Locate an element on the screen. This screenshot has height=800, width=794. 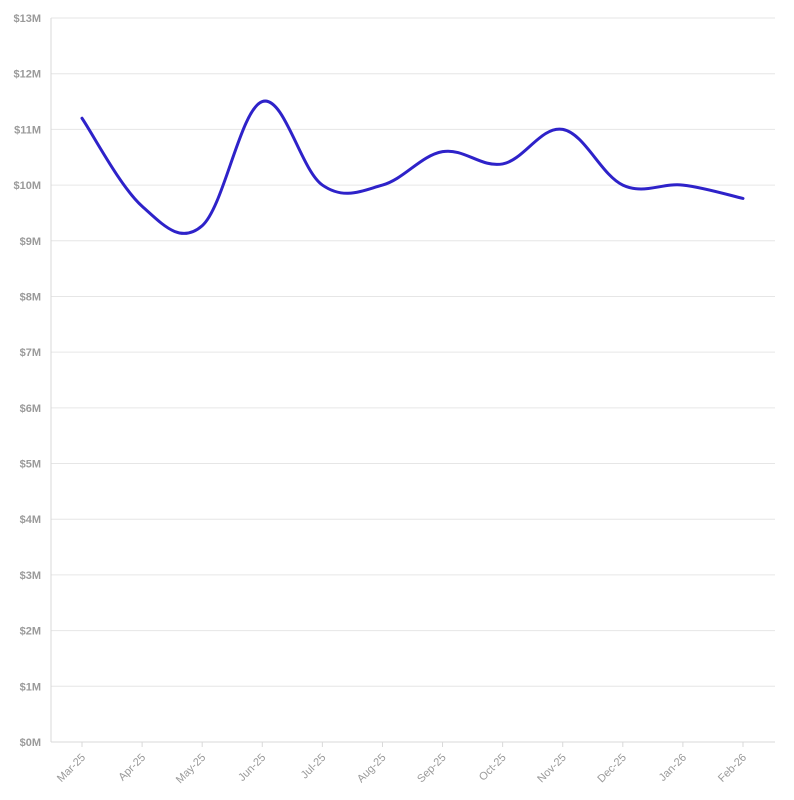
y-tick-label: $13M is located at coordinates (27, 19).